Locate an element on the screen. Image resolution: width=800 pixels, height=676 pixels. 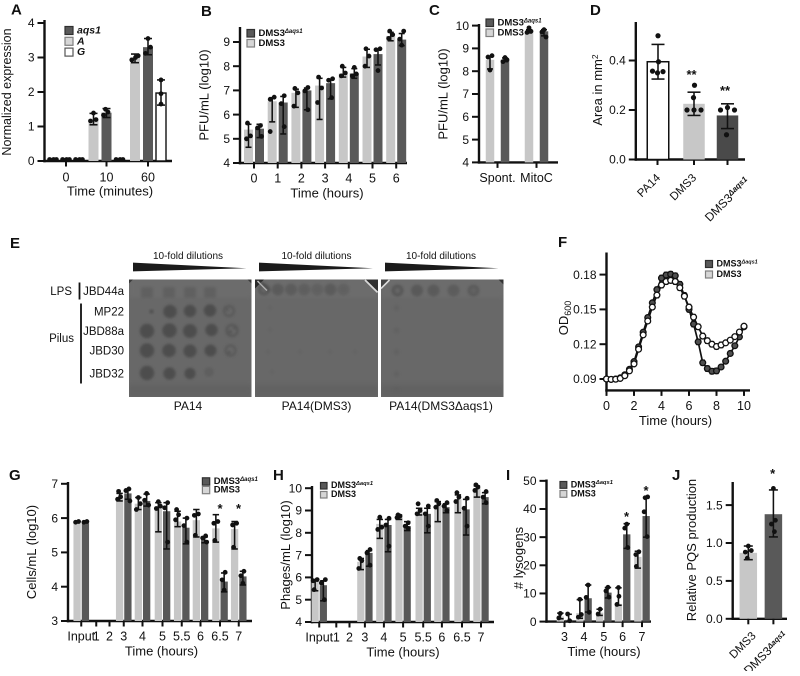
svg-text: PA14 is located at coordinates (188, 406).